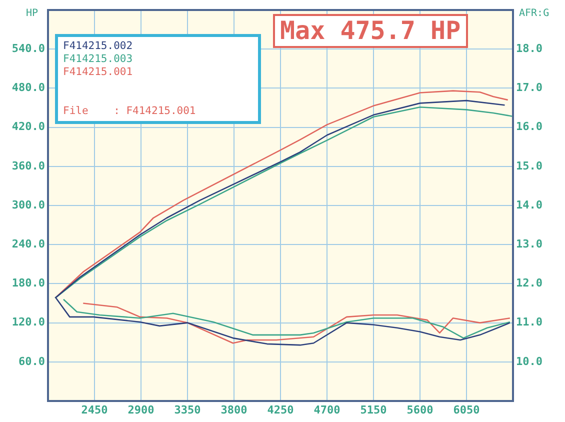  Describe the element at coordinates (529, 361) in the screenshot. I see `y2-tick-label: 10.0` at that location.